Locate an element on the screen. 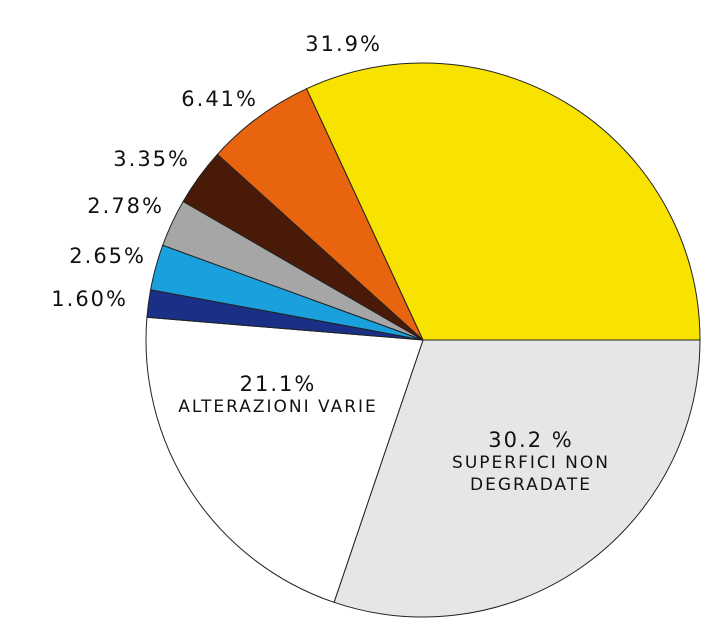 The height and width of the screenshot is (640, 716). value-label: 3.35% is located at coordinates (151, 159).